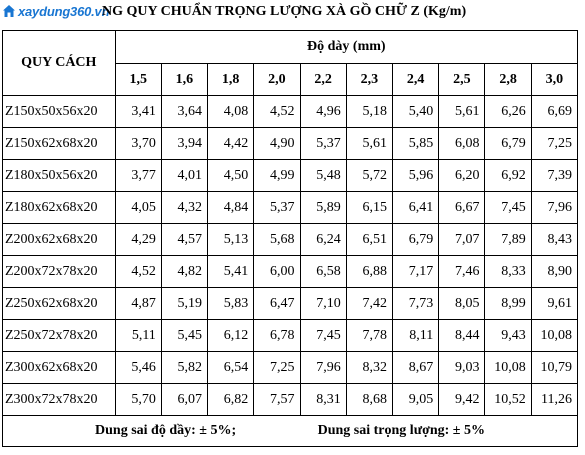 This screenshot has height=455, width=585. Describe the element at coordinates (462, 207) in the screenshot. I see `weight-cell: 6,67` at that location.